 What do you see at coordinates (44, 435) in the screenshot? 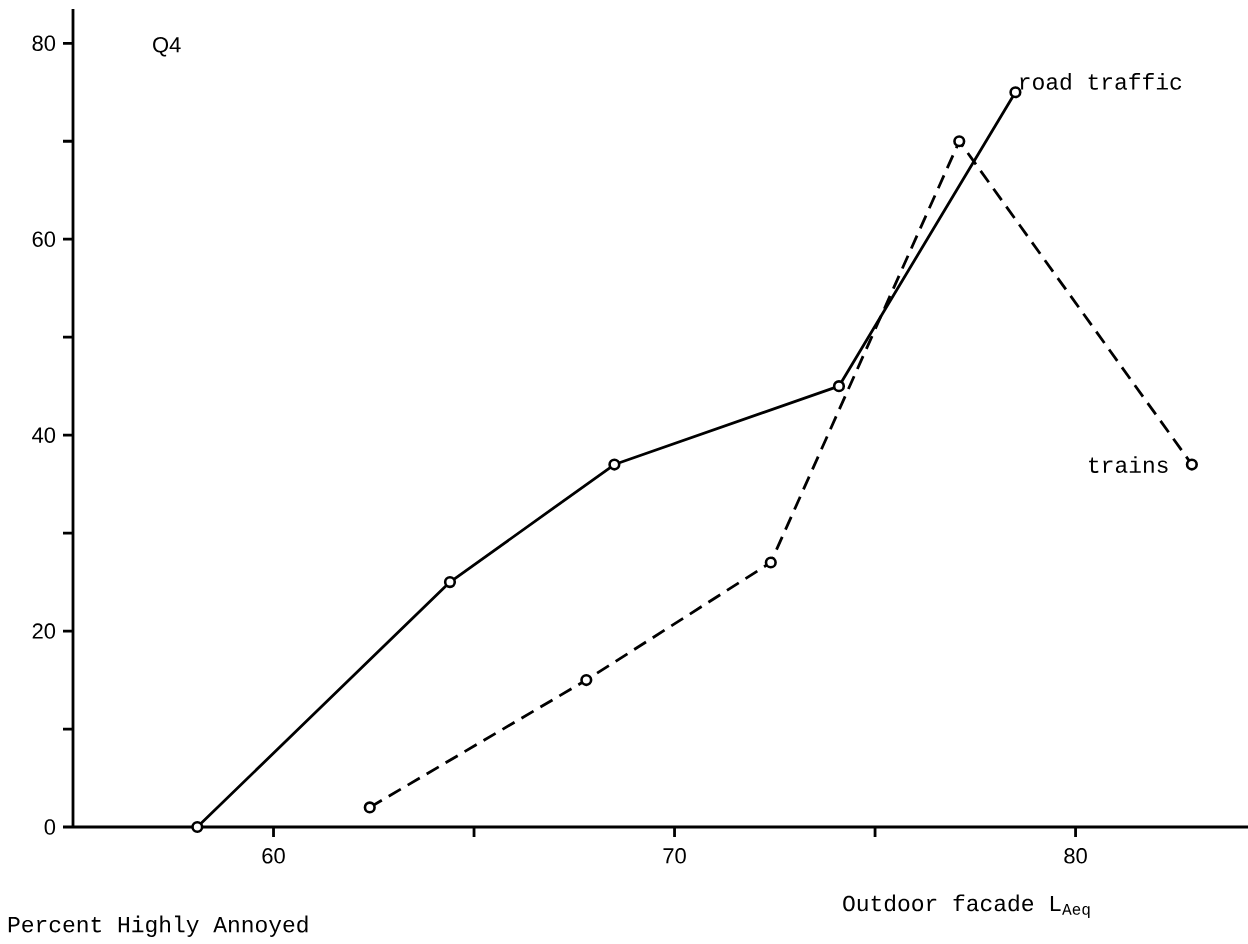
I see `y-tick-label: 40` at bounding box center [44, 435].